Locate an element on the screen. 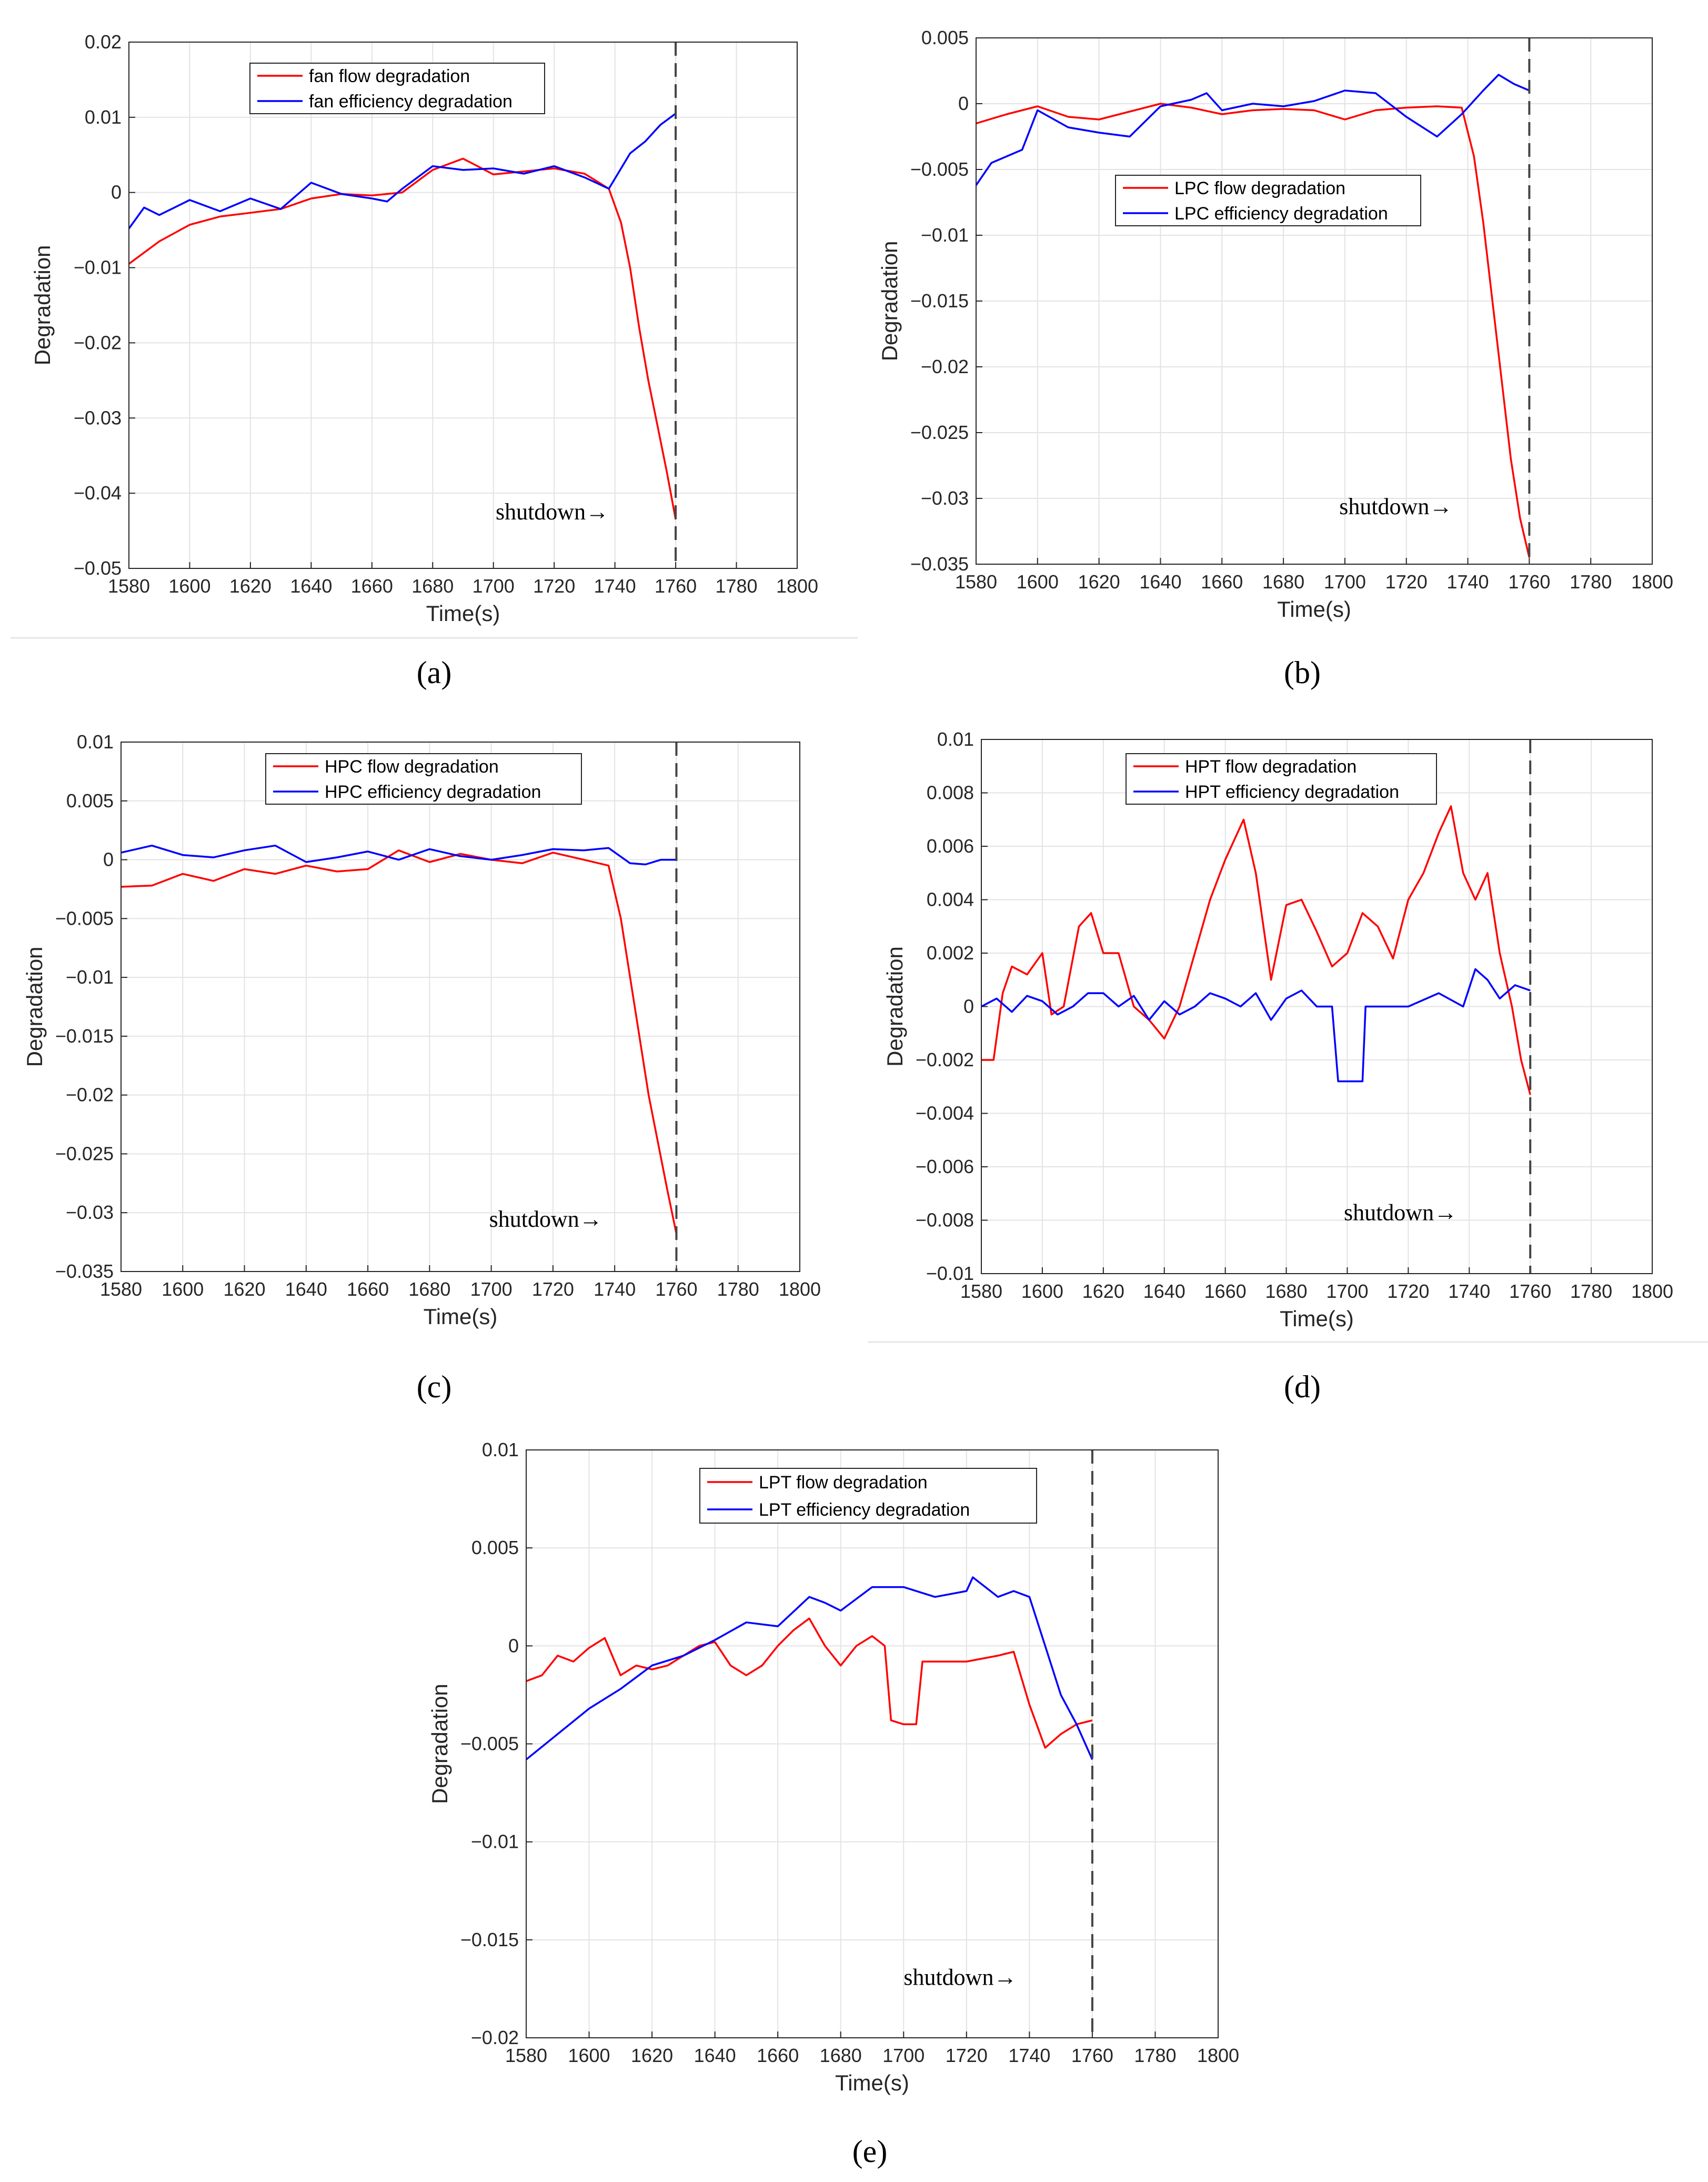 This screenshot has width=1708, height=2182. series-line-hpt-efficiency-degradation is located at coordinates (1256, 1025).